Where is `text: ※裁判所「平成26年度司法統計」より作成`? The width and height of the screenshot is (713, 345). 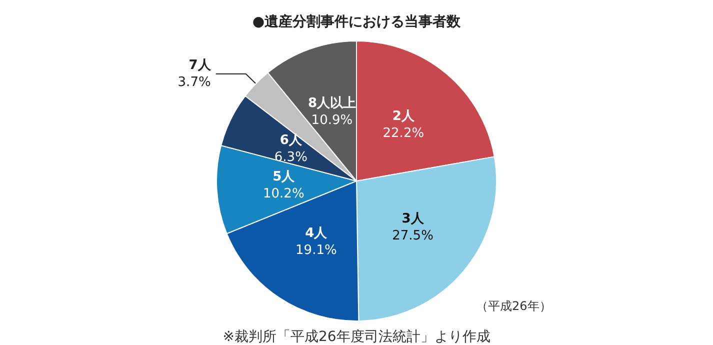 text: ※裁判所「平成26年度司法統計」より作成 is located at coordinates (356, 337).